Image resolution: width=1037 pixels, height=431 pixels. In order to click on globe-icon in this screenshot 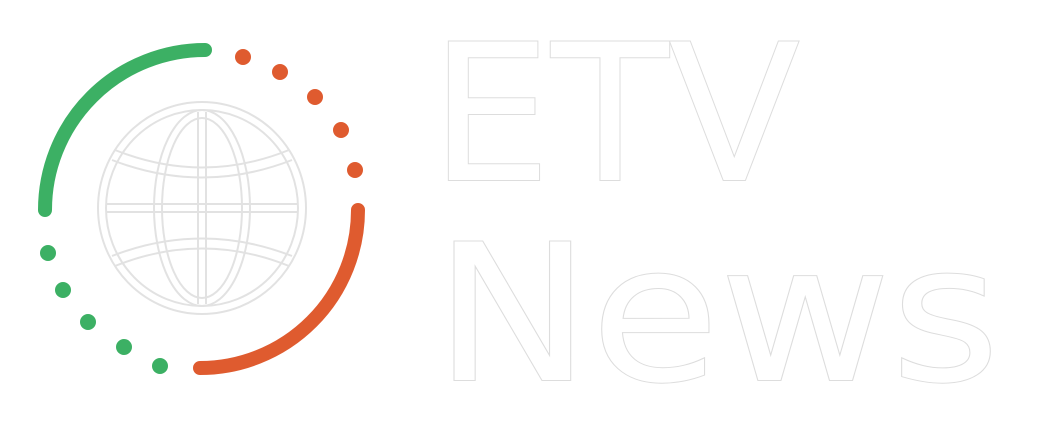, I will do `click(202, 208)`.